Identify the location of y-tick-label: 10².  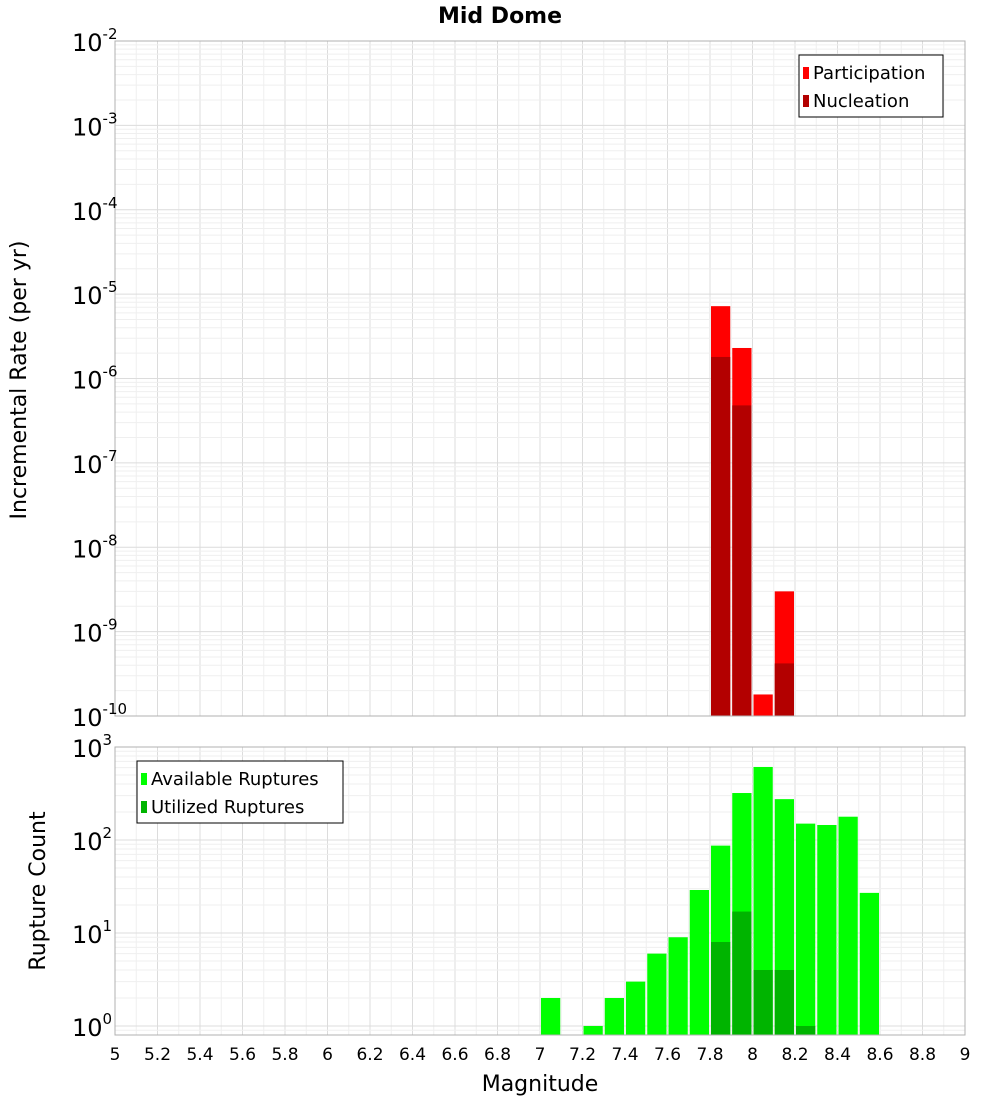
(92, 840).